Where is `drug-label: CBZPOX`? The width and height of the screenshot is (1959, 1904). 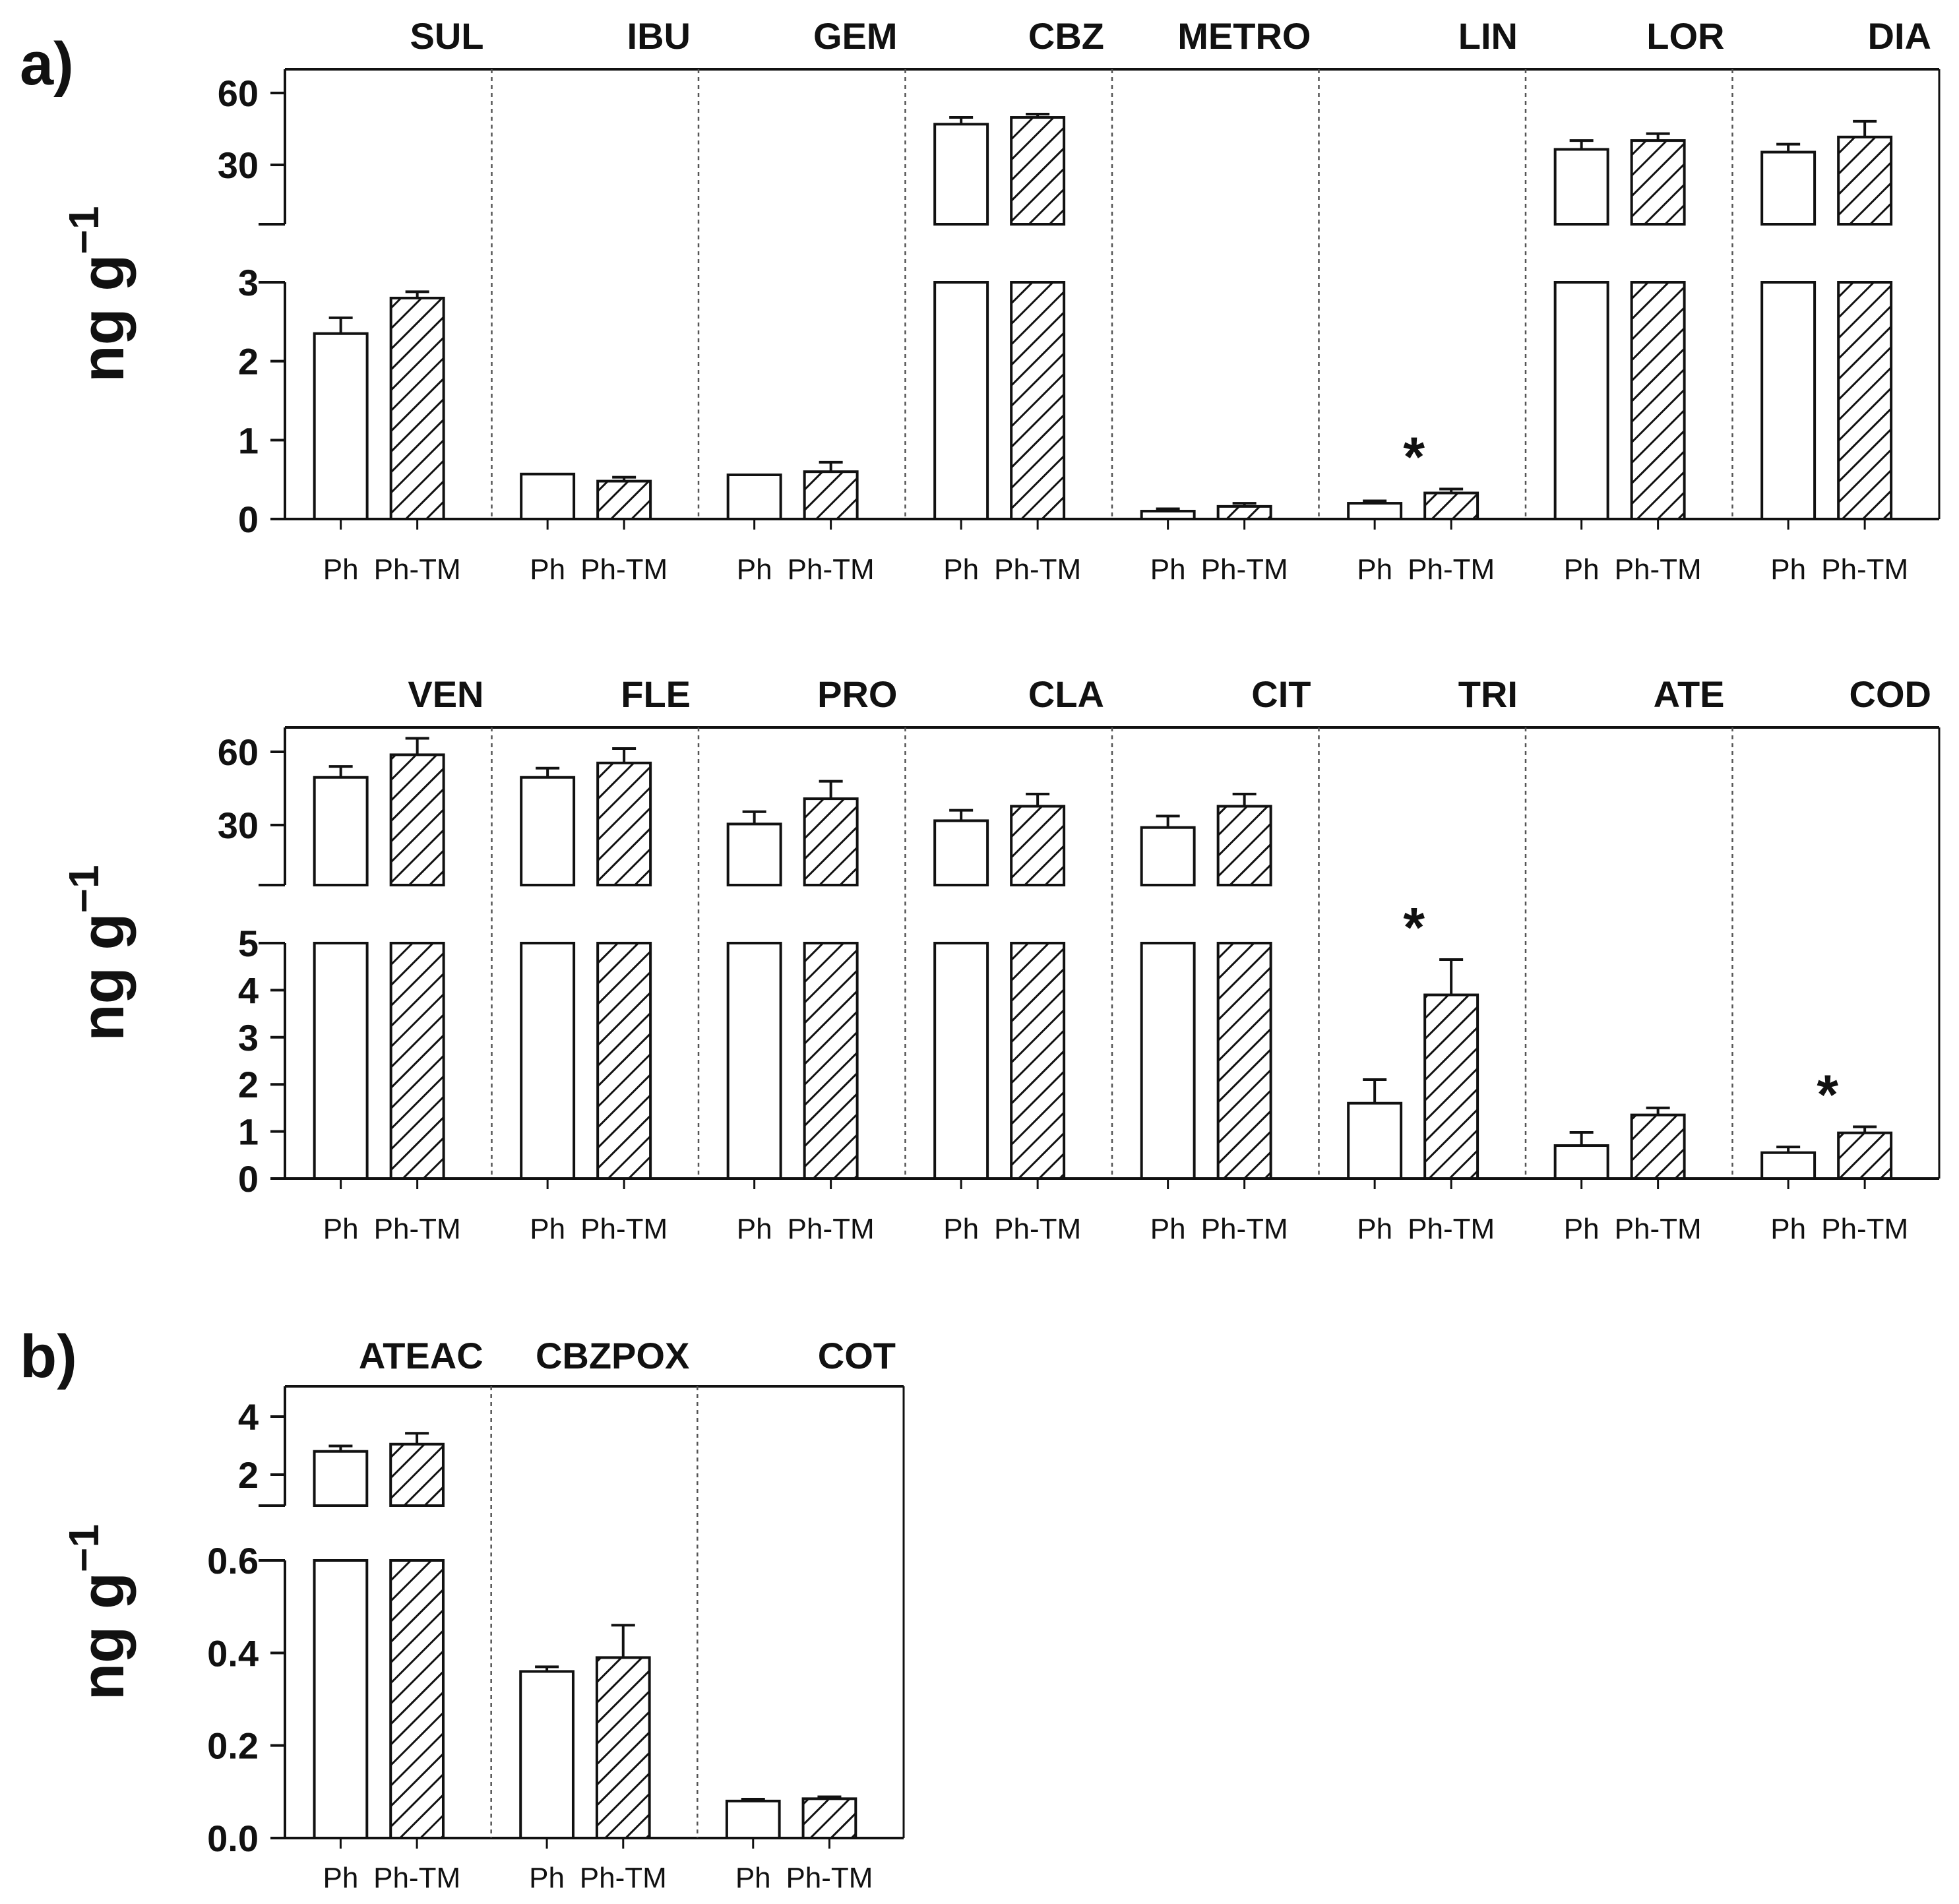
drug-label: CBZPOX is located at coordinates (613, 1355).